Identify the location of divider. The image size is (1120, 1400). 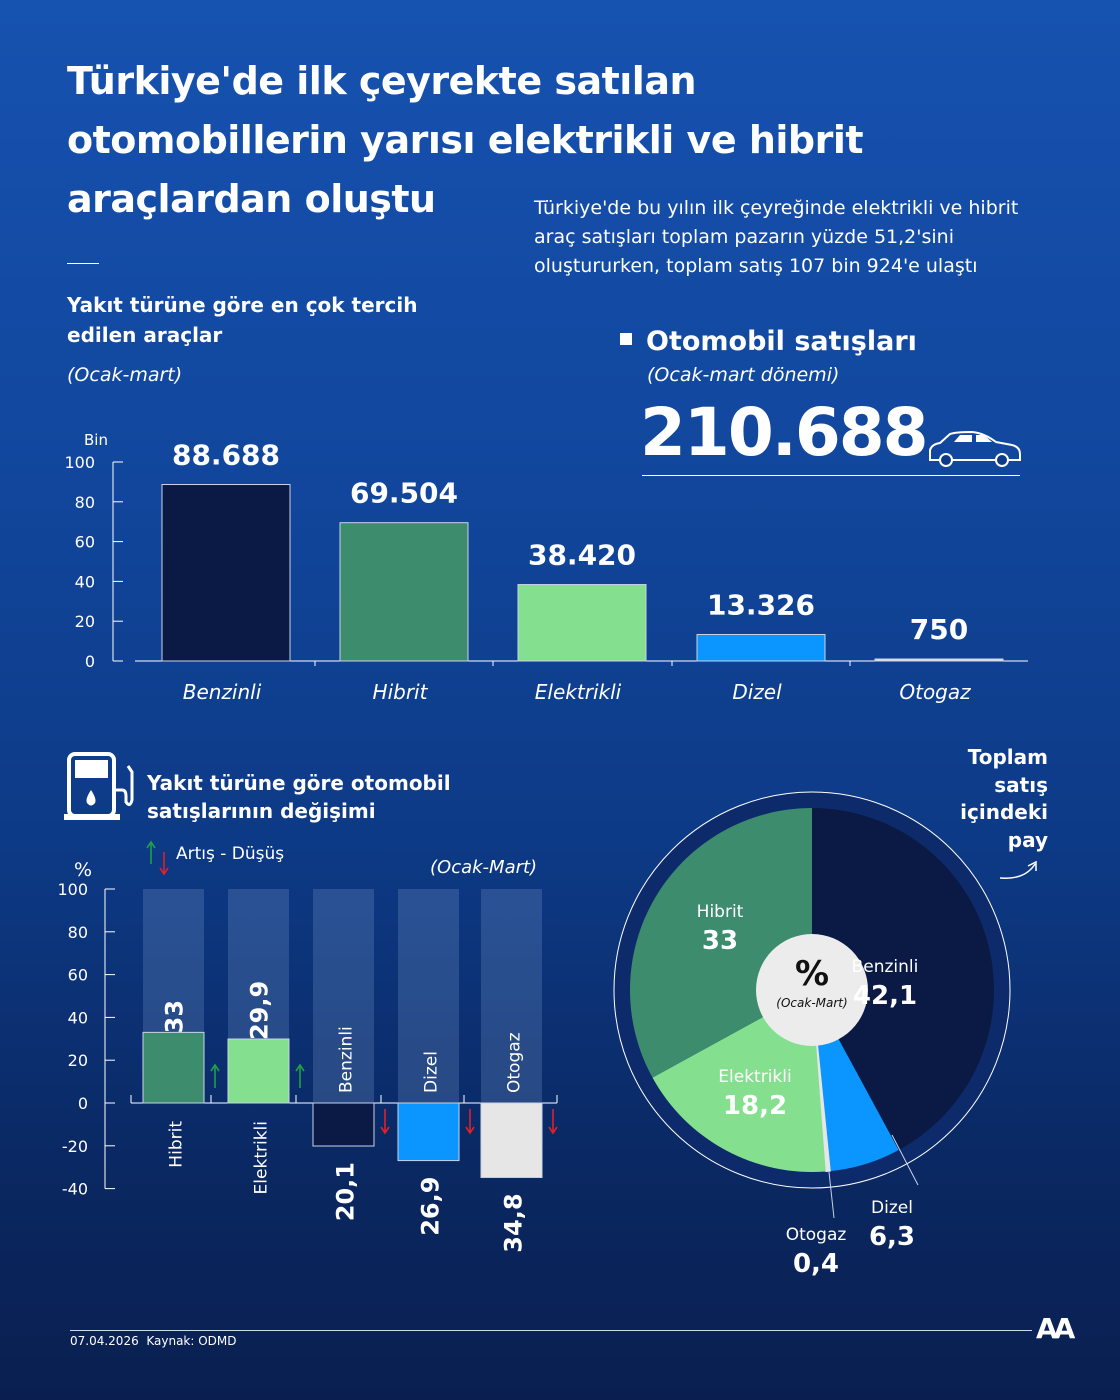
(83, 263).